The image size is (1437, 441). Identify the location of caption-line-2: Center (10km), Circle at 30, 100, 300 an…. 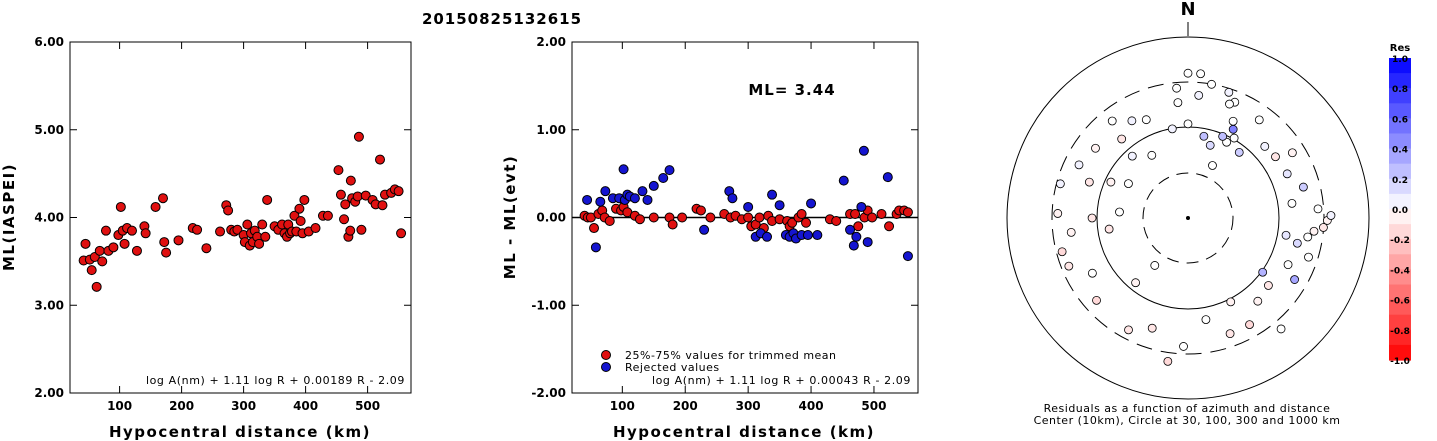
(1187, 420).